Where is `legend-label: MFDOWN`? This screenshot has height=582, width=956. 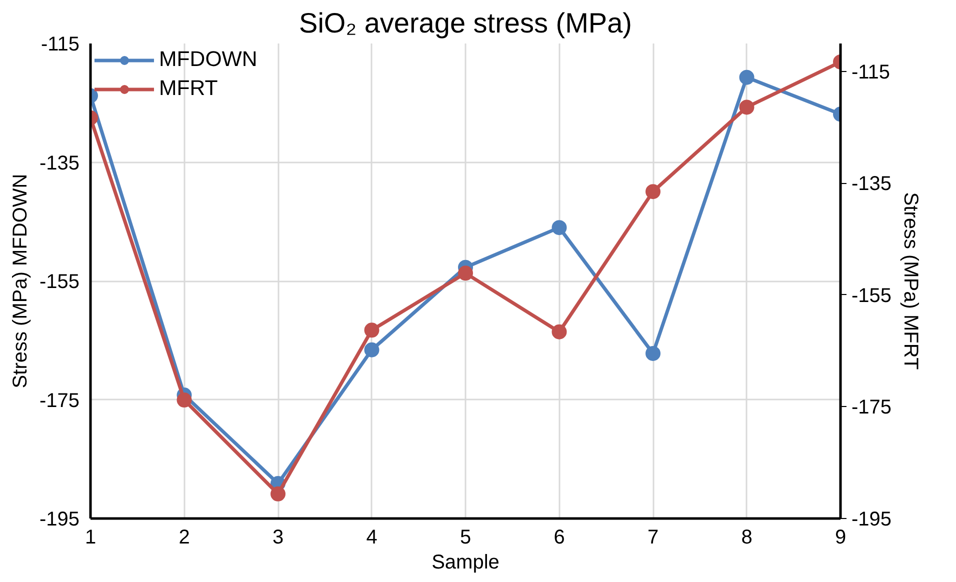
legend-label: MFDOWN is located at coordinates (208, 59).